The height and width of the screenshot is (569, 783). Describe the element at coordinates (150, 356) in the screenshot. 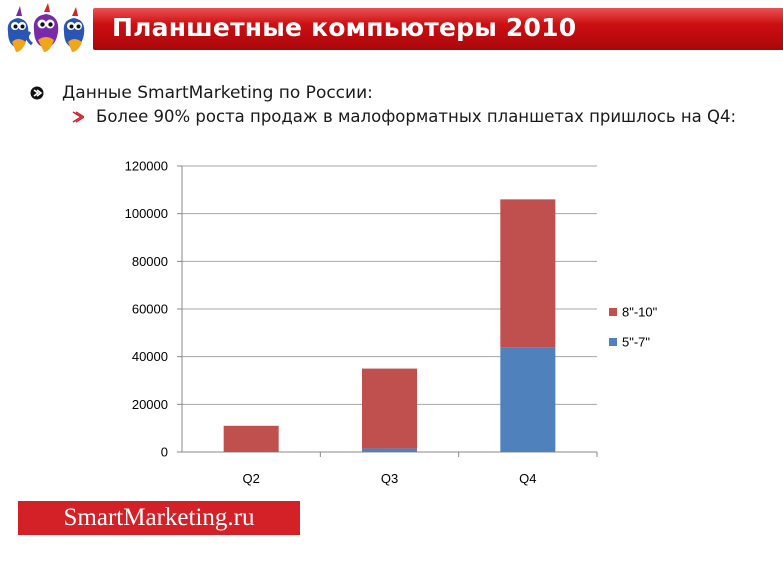

I see `y-tick-label: 40000` at that location.